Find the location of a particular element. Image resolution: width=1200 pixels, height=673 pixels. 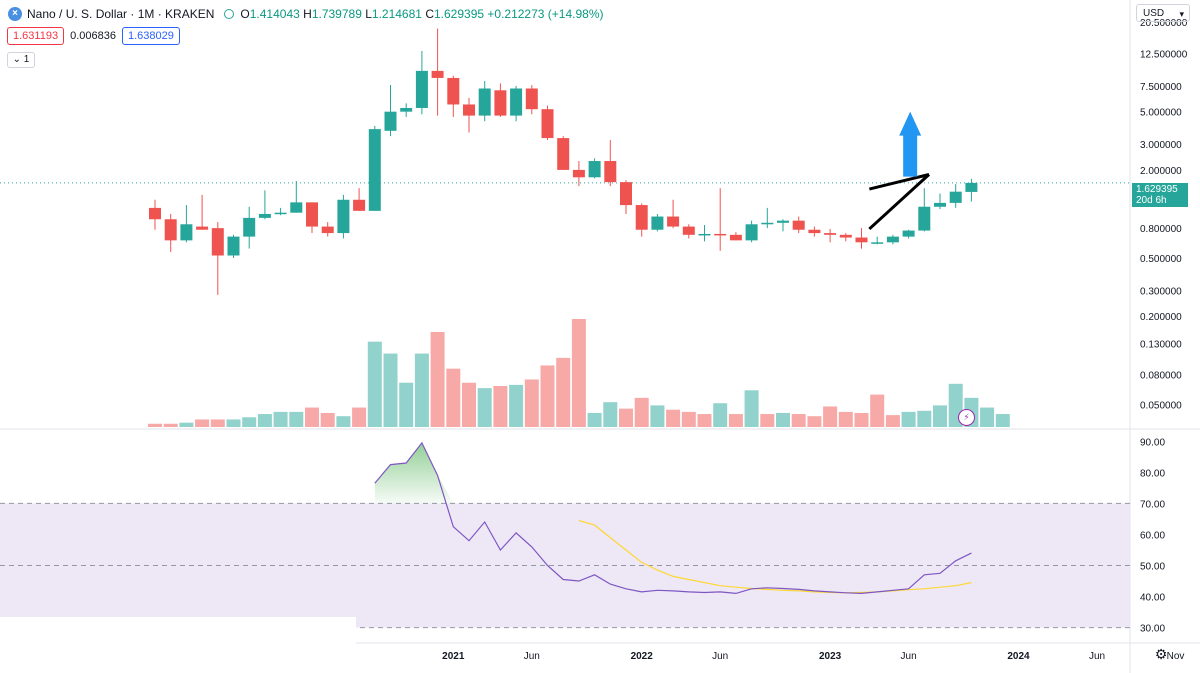

sell-price-button: 1.631193 is located at coordinates (36, 36).